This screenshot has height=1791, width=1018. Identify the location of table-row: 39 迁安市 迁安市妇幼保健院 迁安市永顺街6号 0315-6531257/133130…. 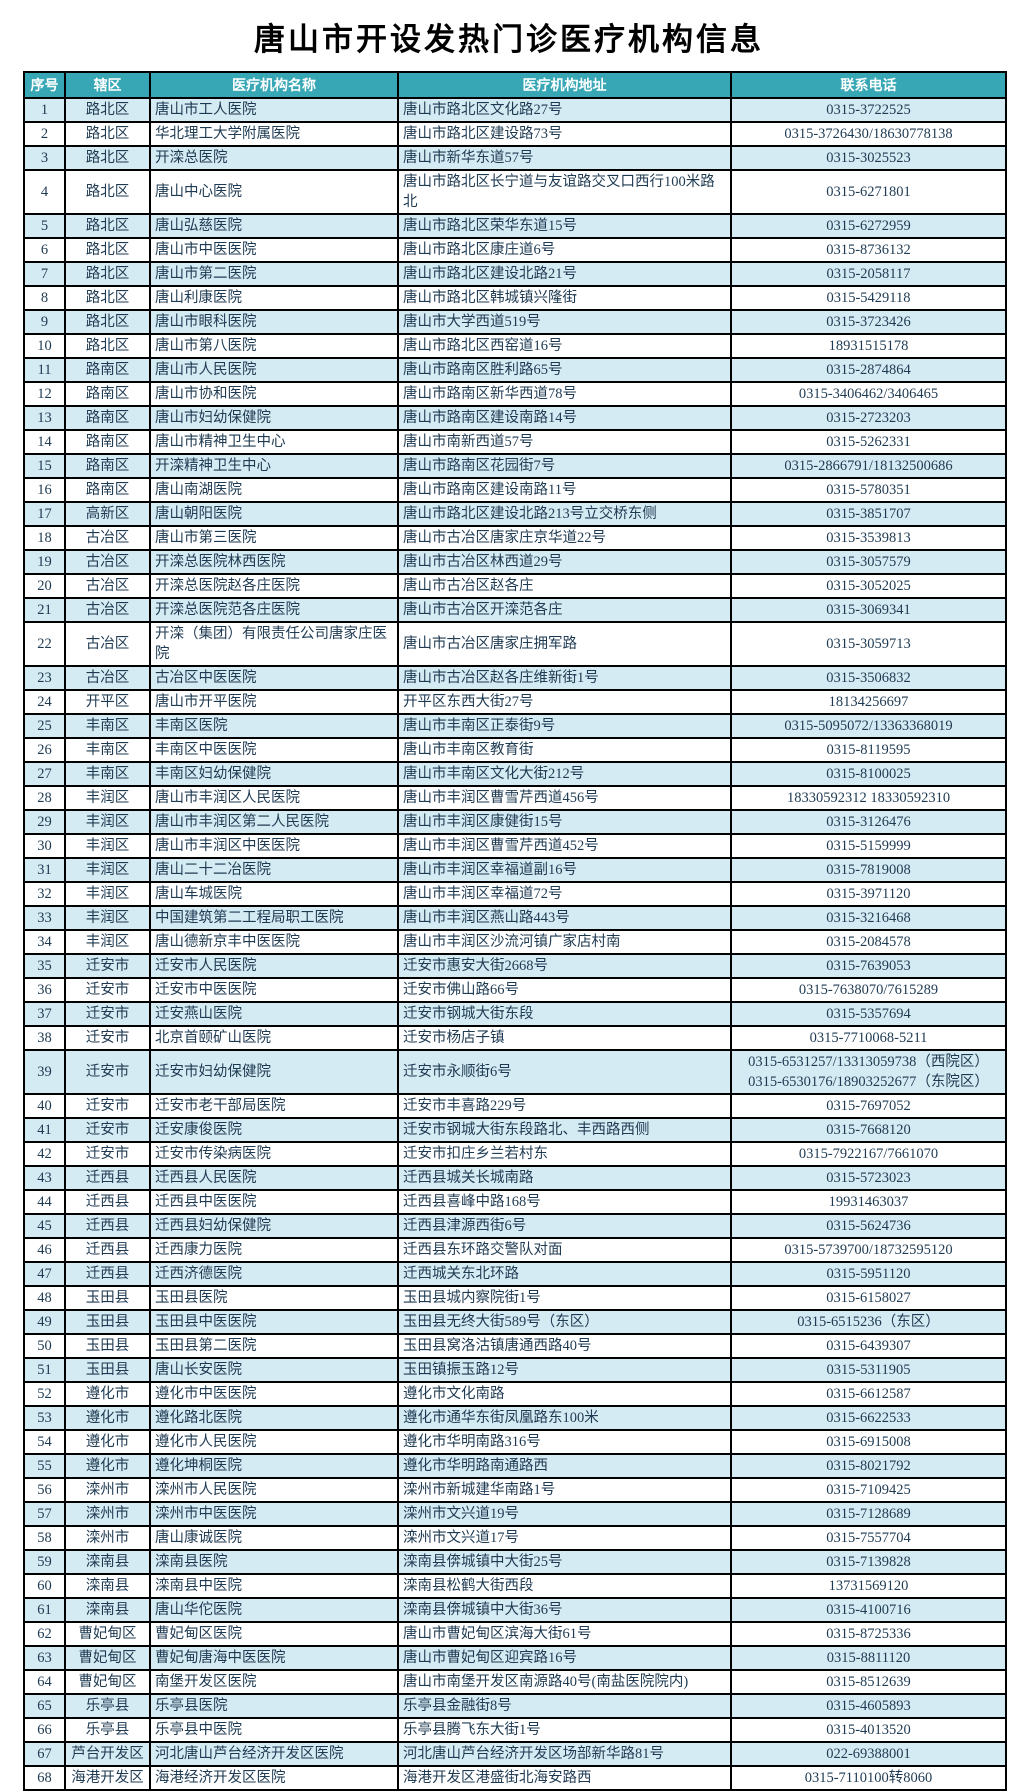
(515, 1072).